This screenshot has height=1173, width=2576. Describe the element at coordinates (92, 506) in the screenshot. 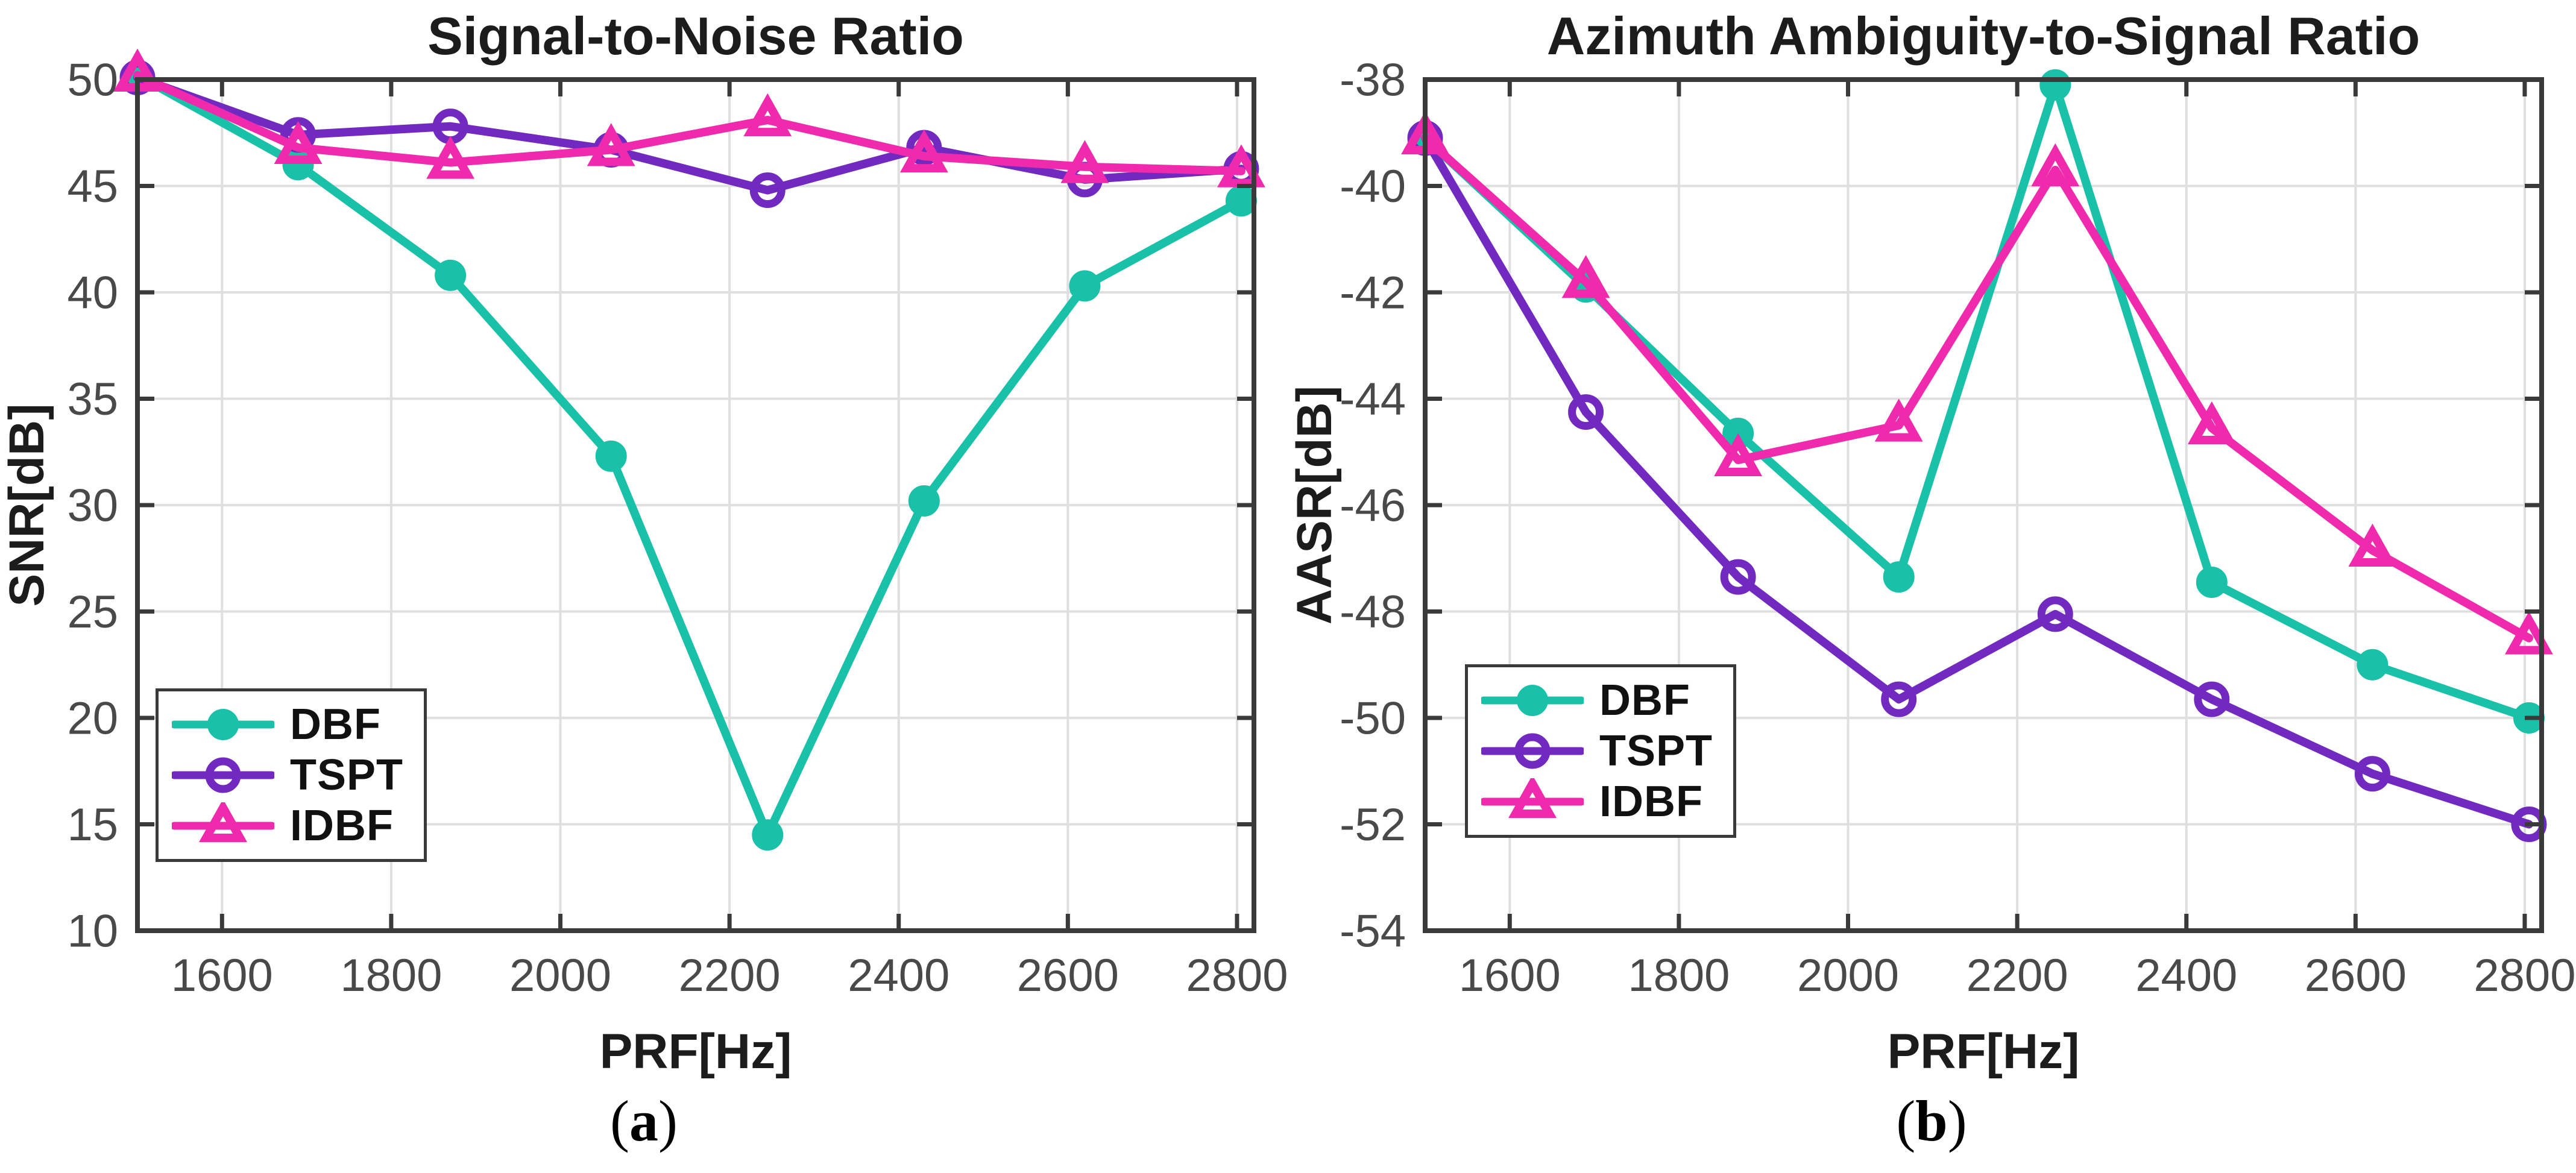

I see `y-tick-label: 30` at that location.